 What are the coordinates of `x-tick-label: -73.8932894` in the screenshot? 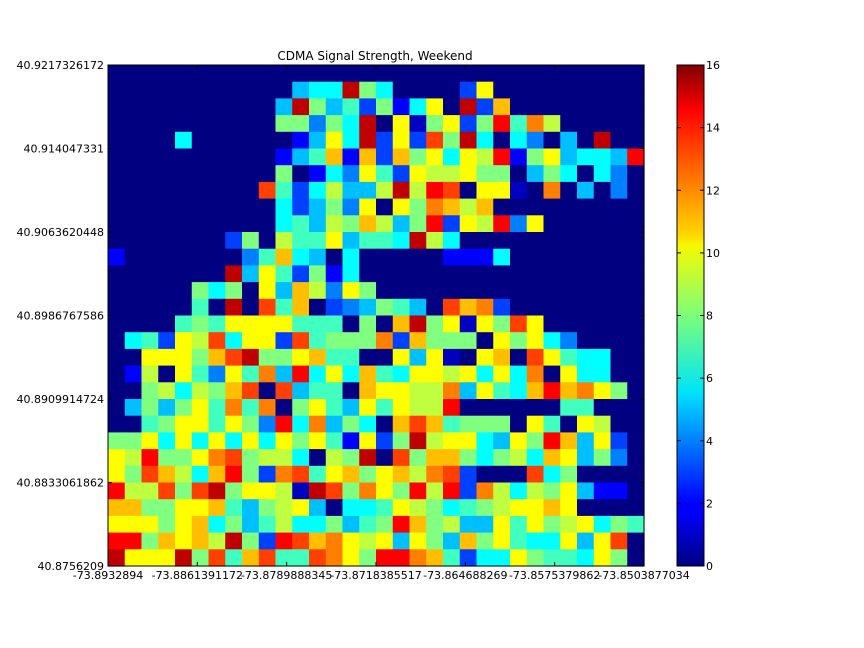 It's located at (108, 575).